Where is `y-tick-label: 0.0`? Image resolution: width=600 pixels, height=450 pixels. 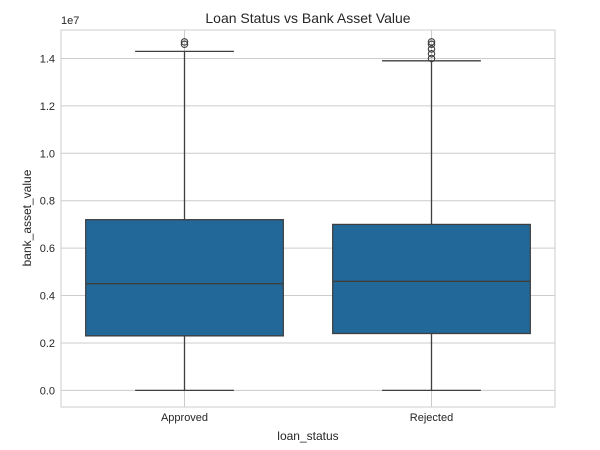
y-tick-label: 0.0 is located at coordinates (47, 391).